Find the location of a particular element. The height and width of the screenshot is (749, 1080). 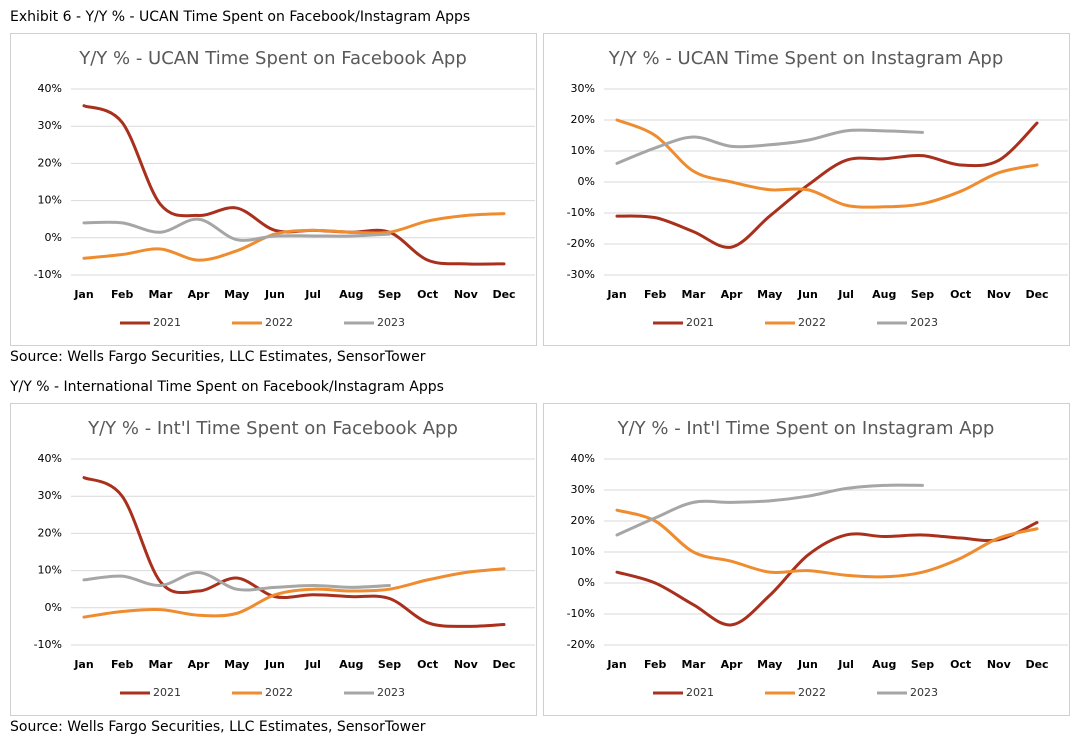

chart-title: Y/Y % - UCAN Time Spent on Facebook App is located at coordinates (272, 58).